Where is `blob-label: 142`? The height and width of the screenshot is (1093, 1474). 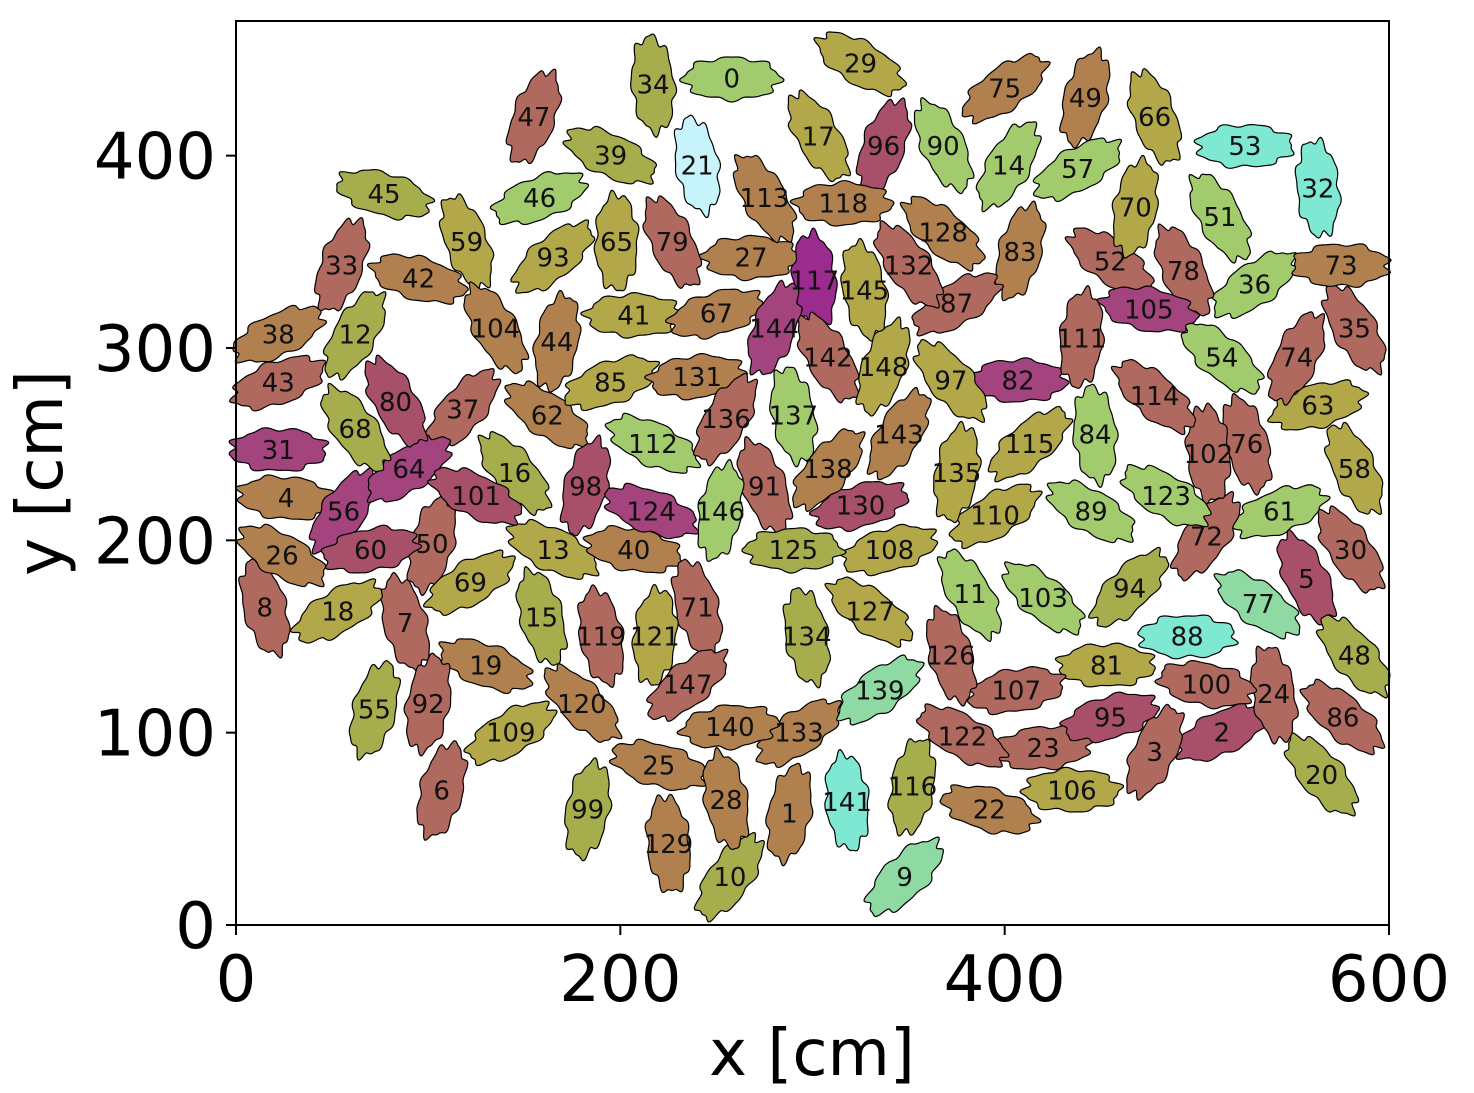 blob-label: 142 is located at coordinates (828, 359).